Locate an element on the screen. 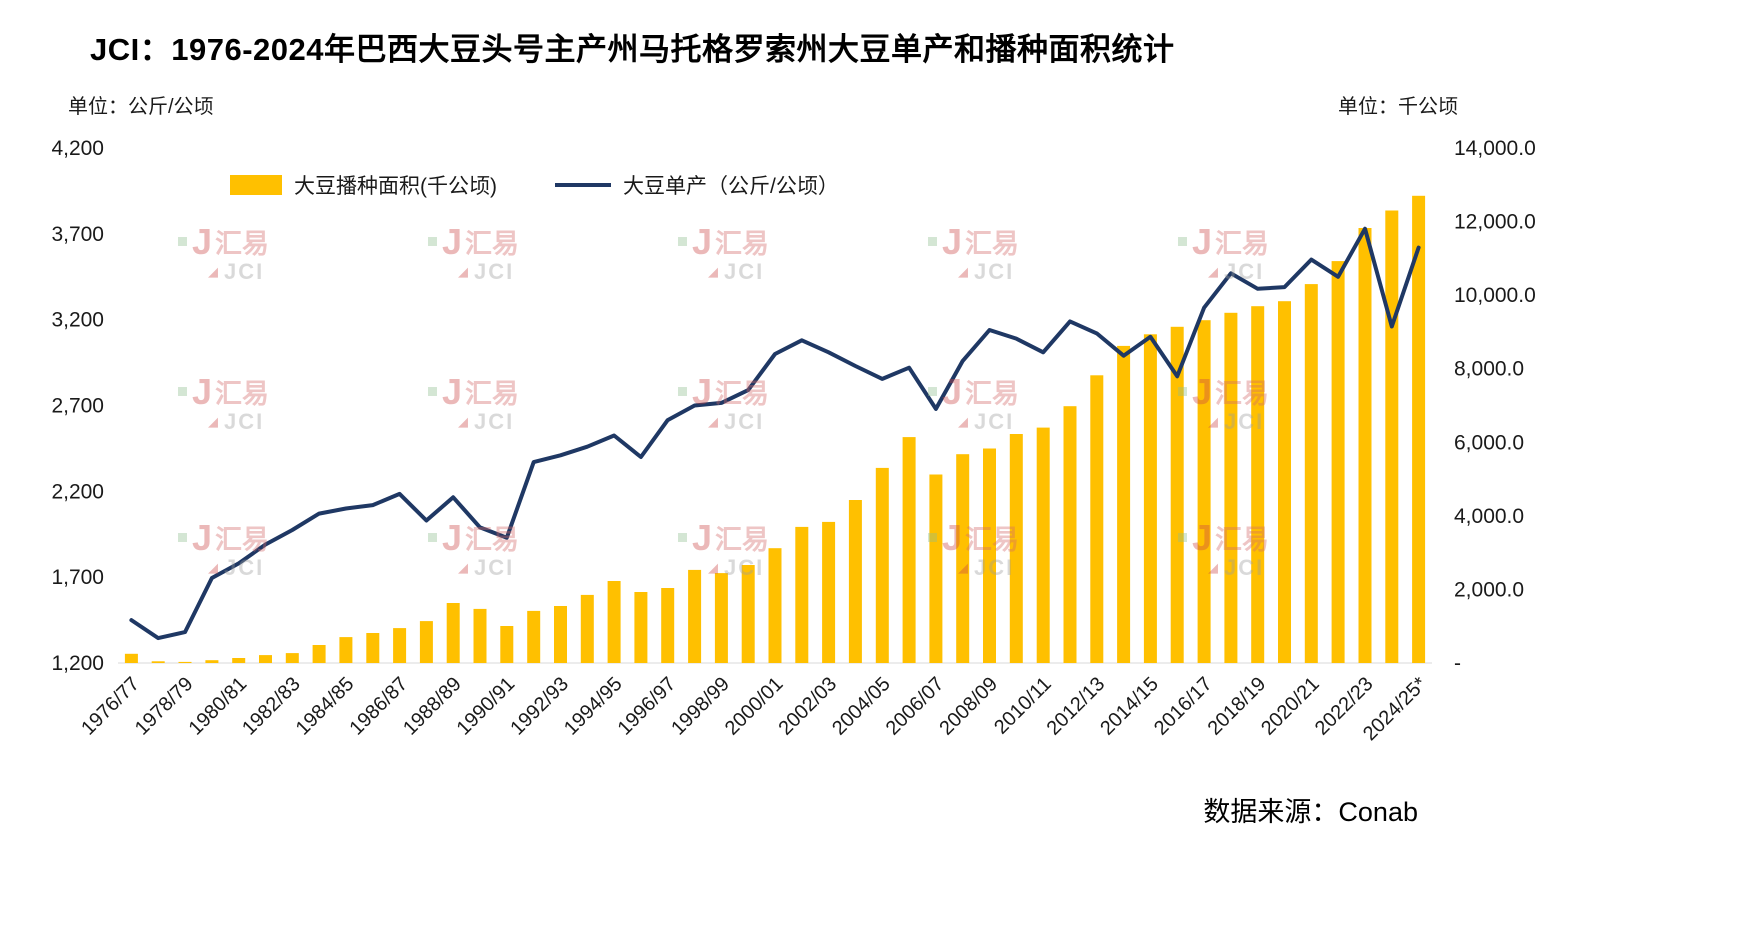 This screenshot has height=929, width=1748. x-axis-tick-label: 1996/97 is located at coordinates (647, 706).